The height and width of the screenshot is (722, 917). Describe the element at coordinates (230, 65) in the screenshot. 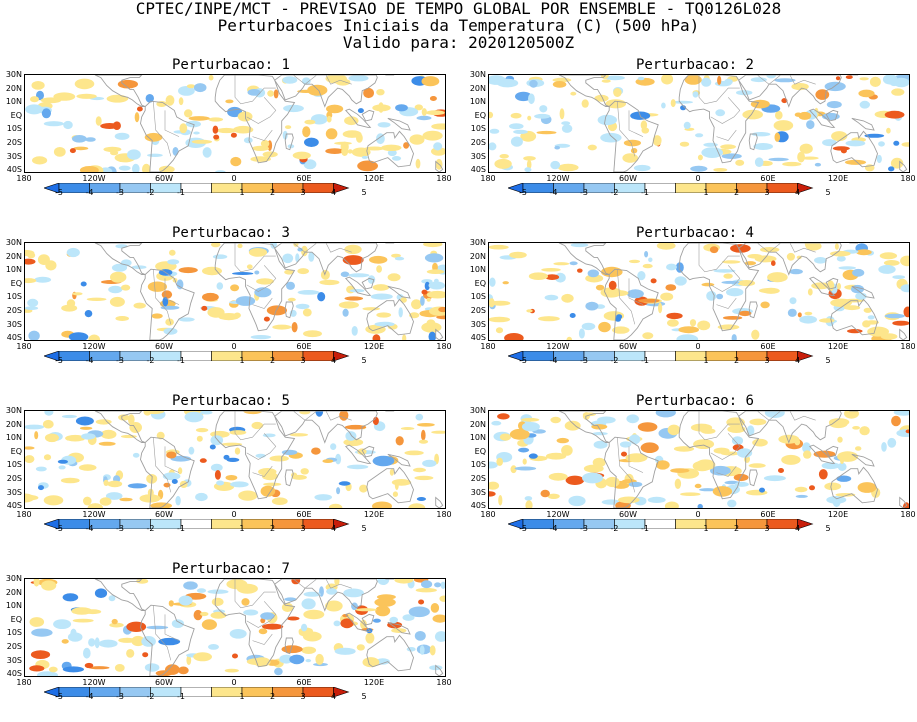

I see `panel-title: Perturbacao: 1` at that location.